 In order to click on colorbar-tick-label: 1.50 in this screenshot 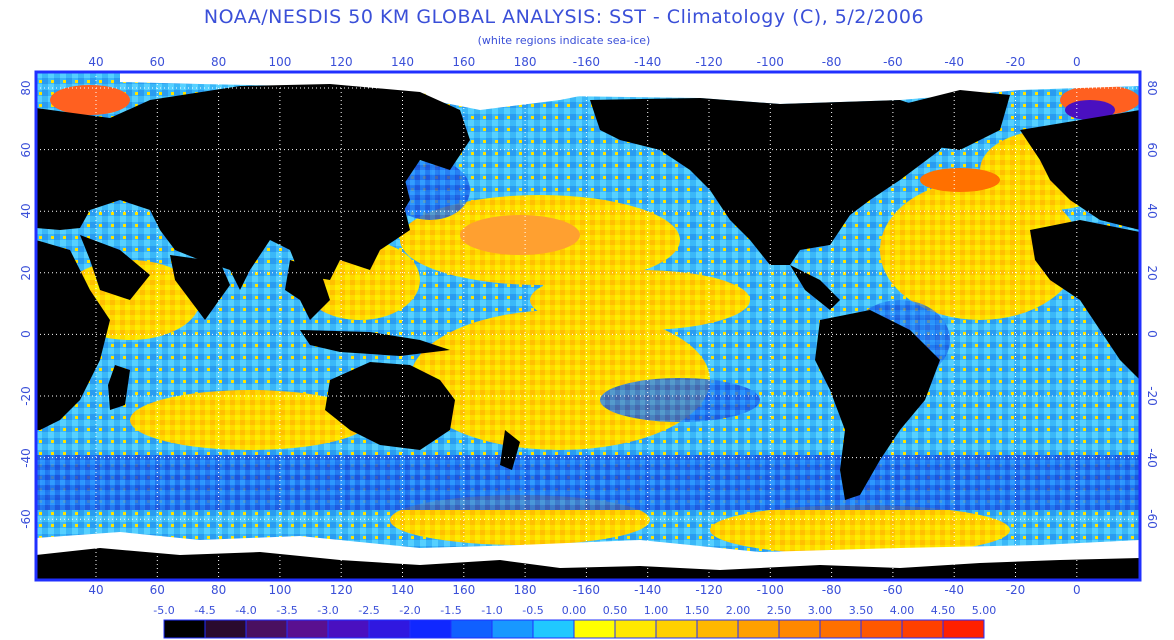, I will do `click(697, 610)`.